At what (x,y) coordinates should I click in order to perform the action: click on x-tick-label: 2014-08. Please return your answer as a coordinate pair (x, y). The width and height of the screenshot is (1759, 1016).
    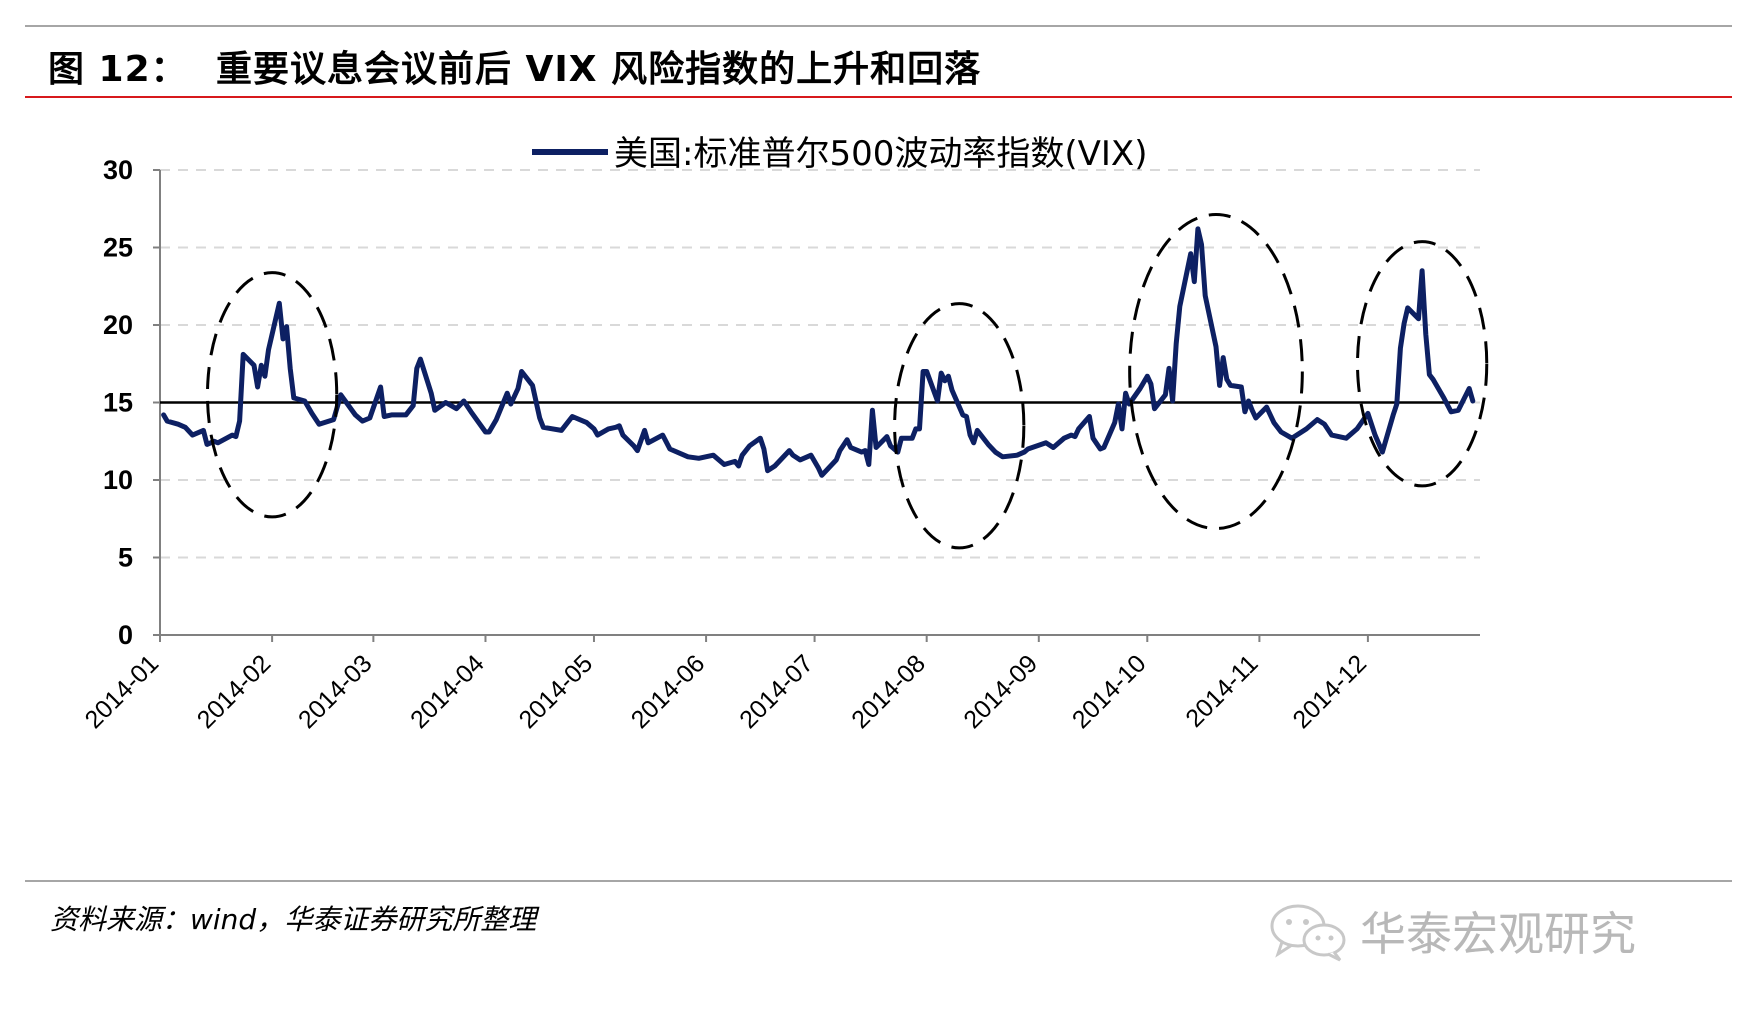
    Looking at the image, I should click on (888, 691).